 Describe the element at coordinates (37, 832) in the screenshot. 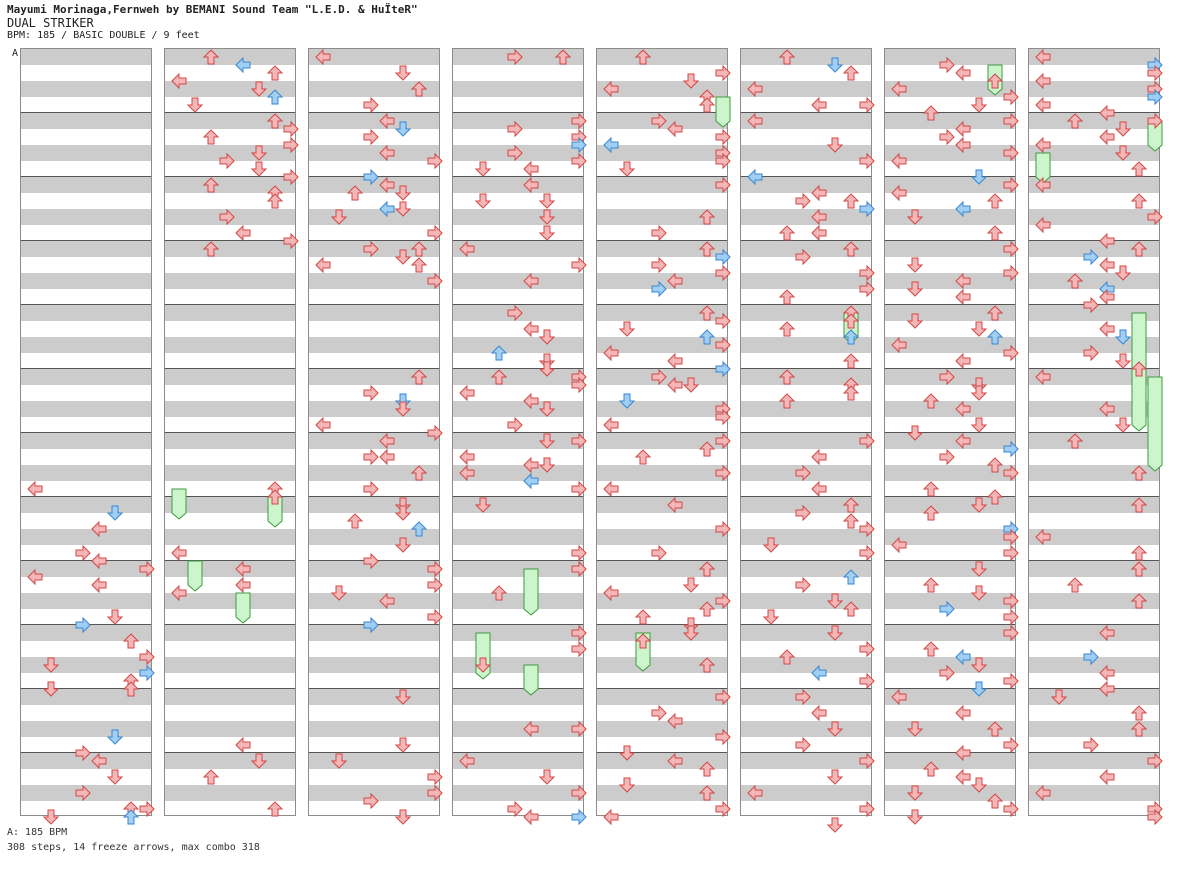

I see `footer-bpm: A: 185 BPM` at that location.